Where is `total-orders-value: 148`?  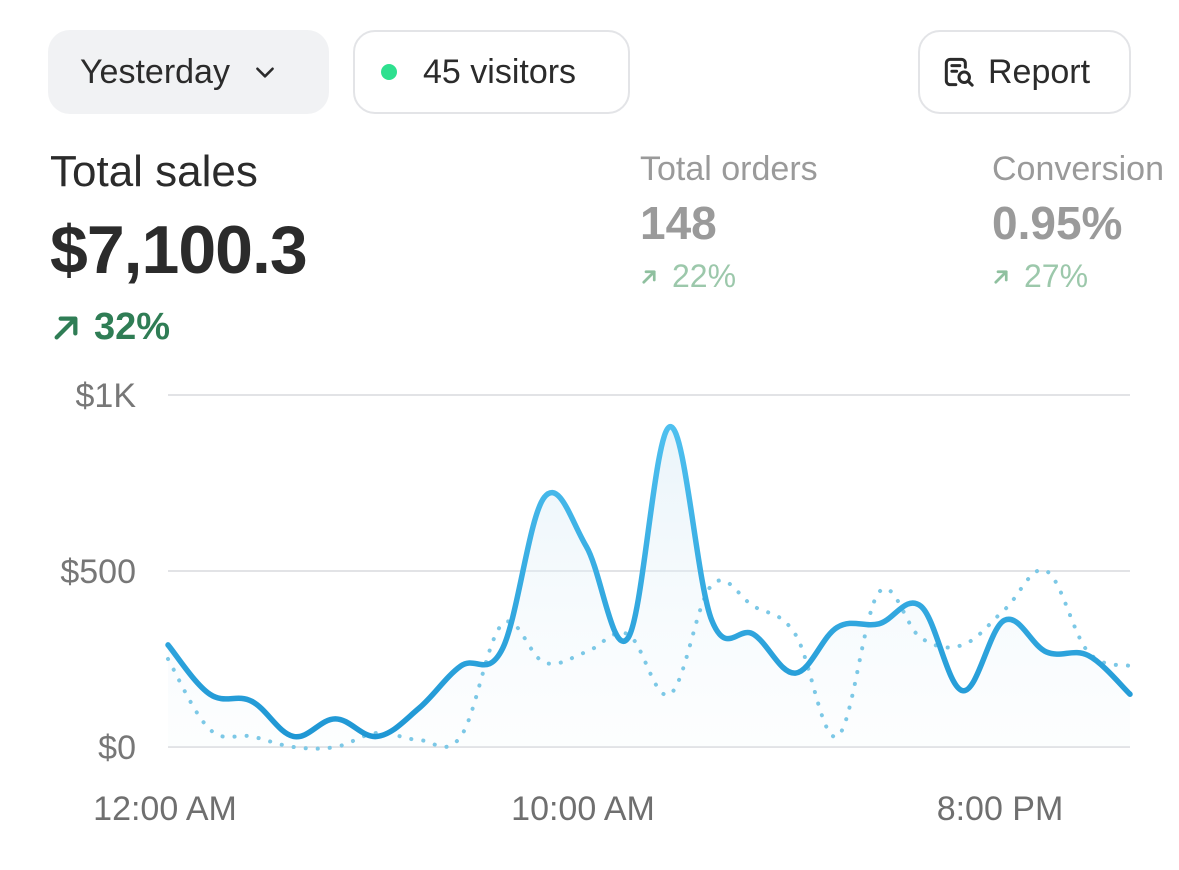 total-orders-value: 148 is located at coordinates (678, 223).